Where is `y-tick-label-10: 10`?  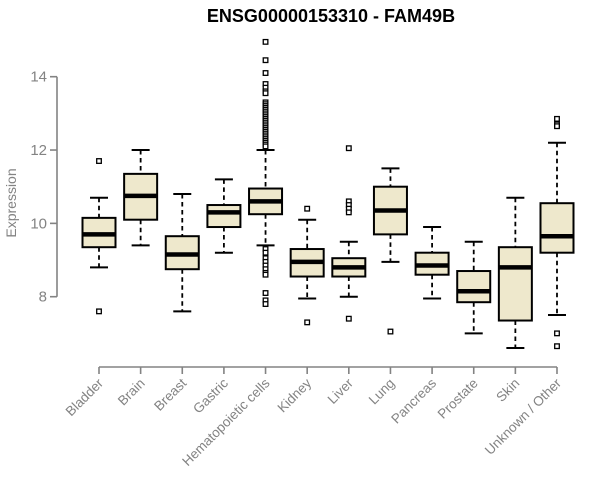
y-tick-label-10: 10 is located at coordinates (38, 223).